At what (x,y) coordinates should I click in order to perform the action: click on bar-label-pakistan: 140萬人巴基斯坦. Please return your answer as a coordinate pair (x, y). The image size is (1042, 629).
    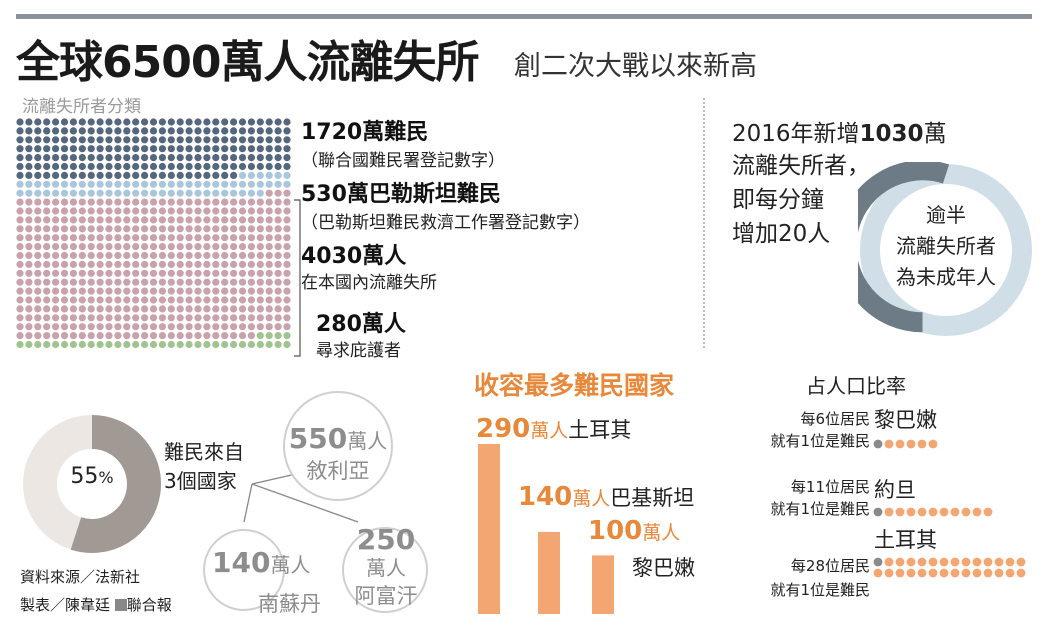
    Looking at the image, I should click on (606, 497).